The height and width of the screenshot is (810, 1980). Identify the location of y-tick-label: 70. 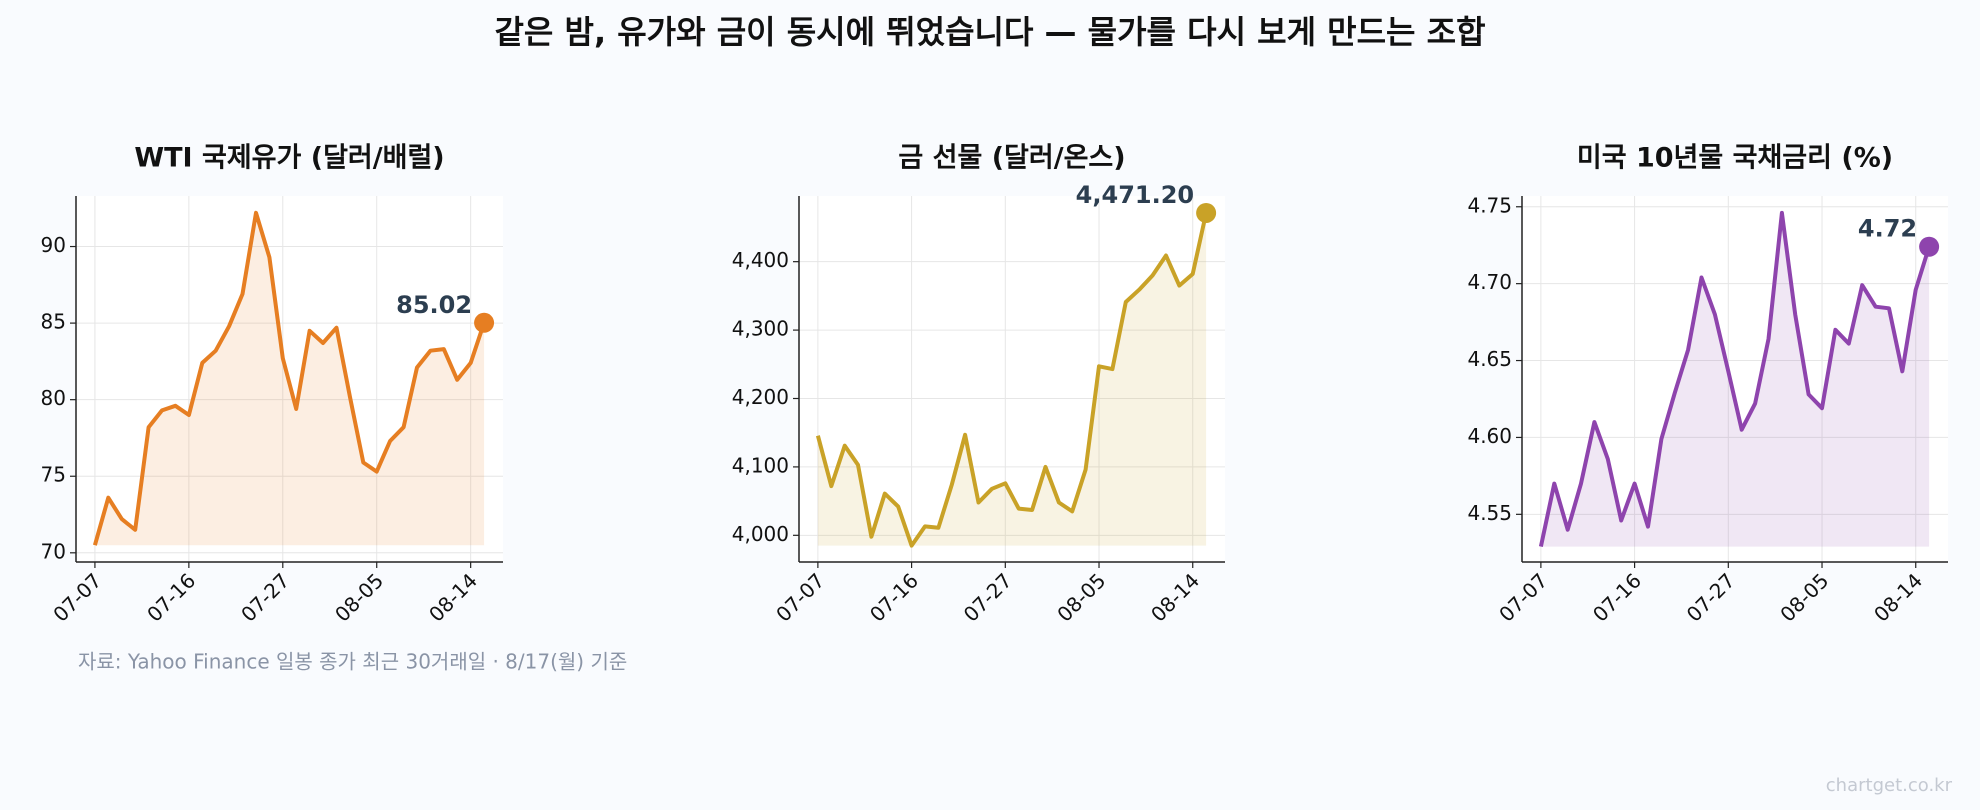
(53, 551).